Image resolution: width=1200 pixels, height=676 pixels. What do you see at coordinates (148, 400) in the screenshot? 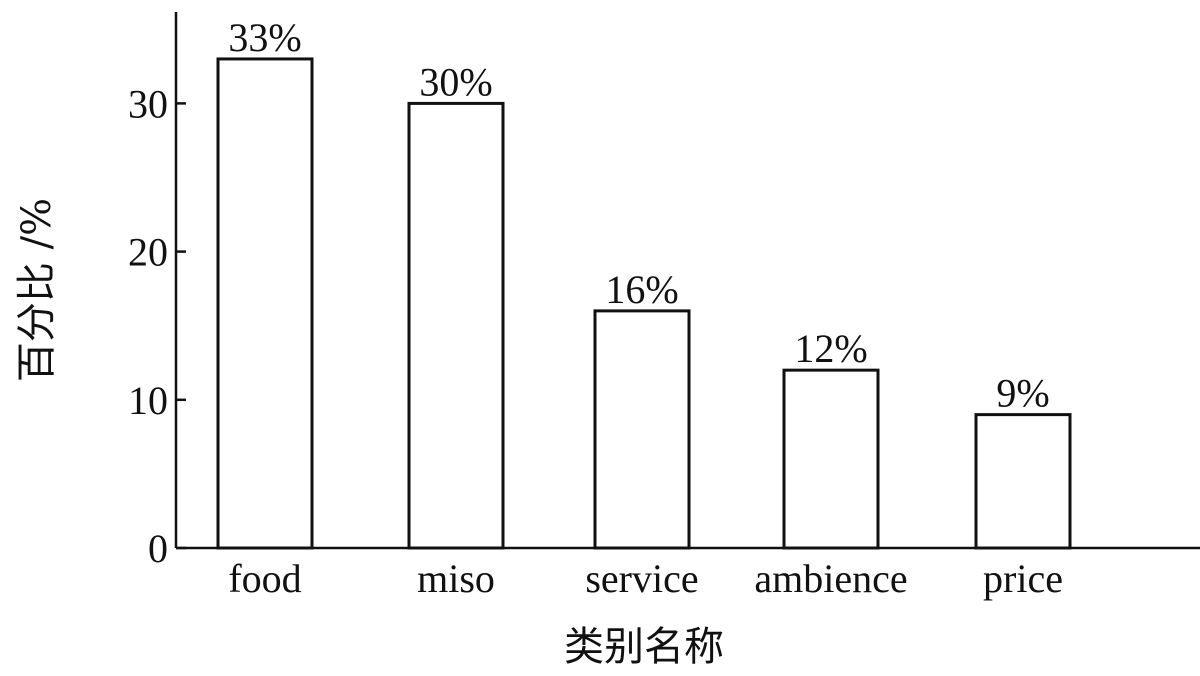
I see `y-tick-label-10: 10` at bounding box center [148, 400].